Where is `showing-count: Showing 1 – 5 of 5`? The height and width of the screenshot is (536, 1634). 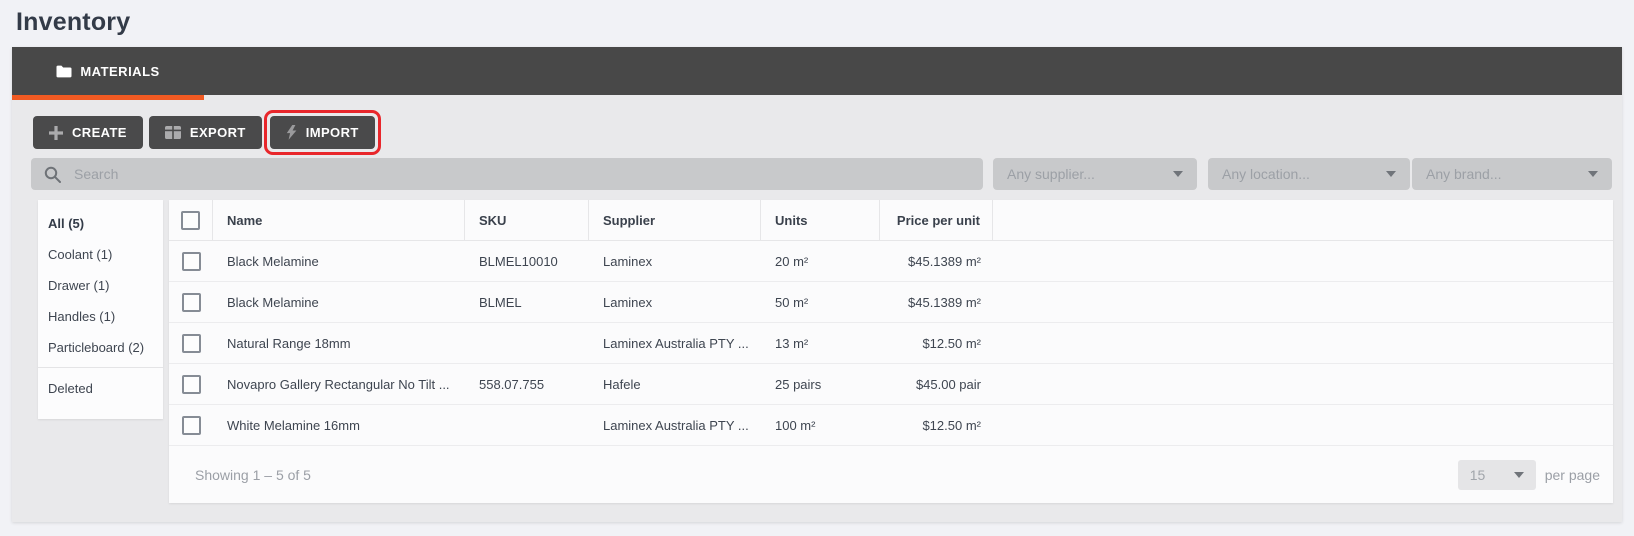
showing-count: Showing 1 – 5 of 5 is located at coordinates (253, 474).